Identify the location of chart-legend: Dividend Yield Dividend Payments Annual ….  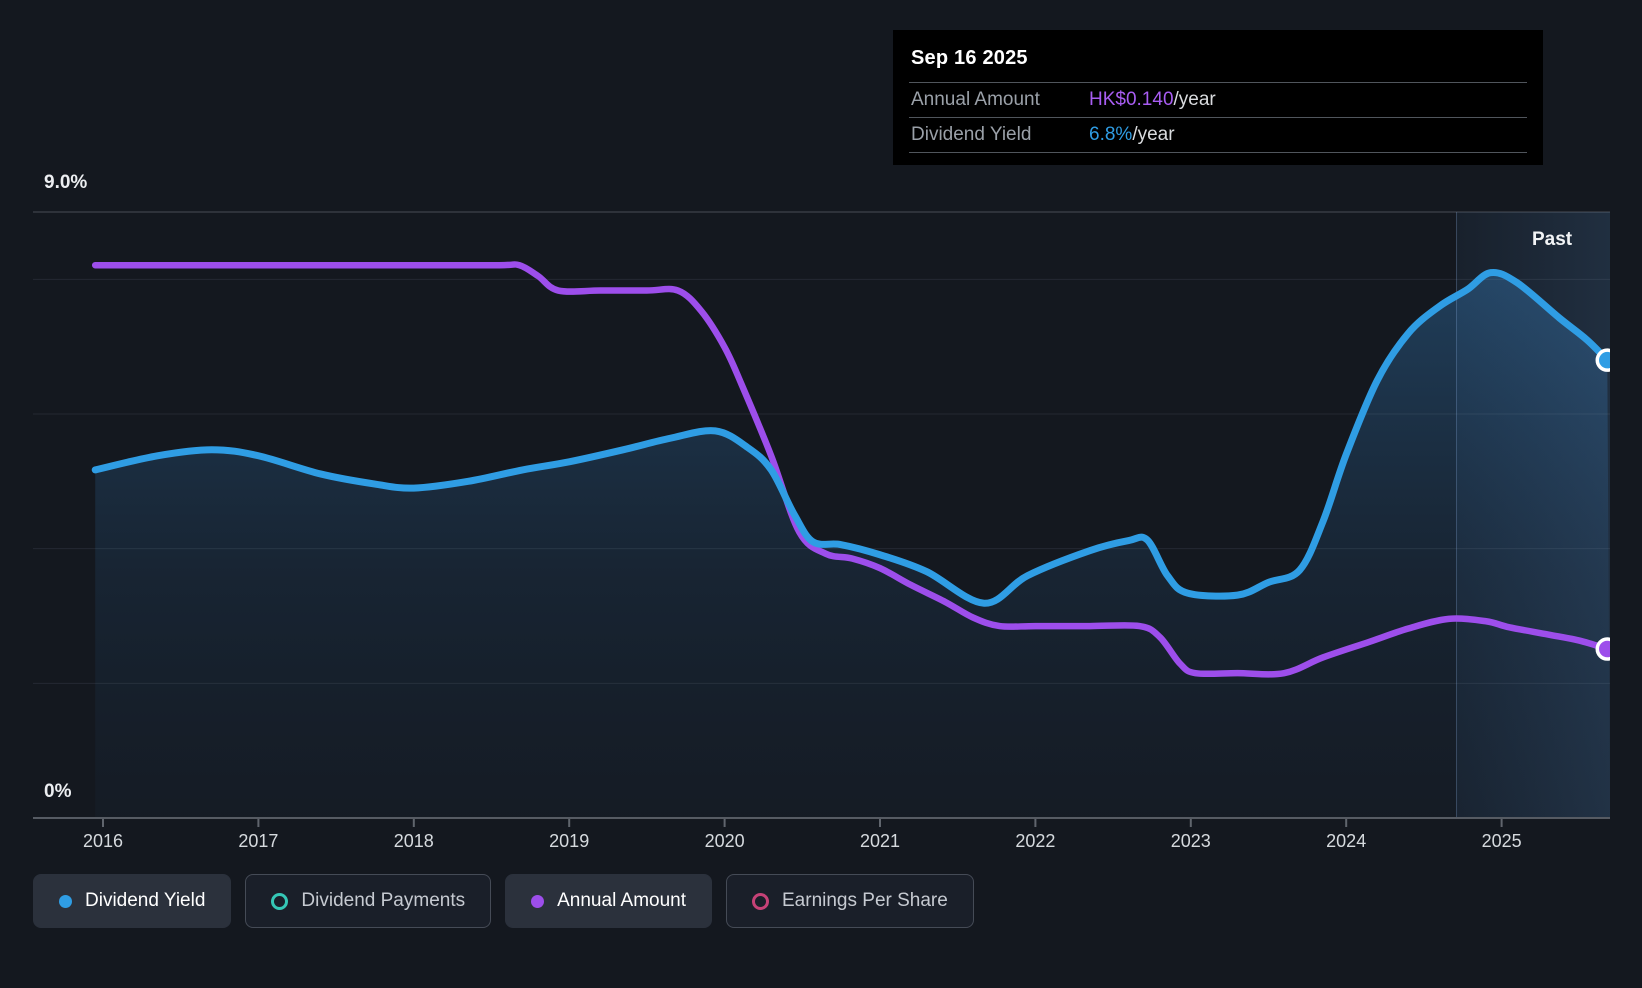
(503, 901).